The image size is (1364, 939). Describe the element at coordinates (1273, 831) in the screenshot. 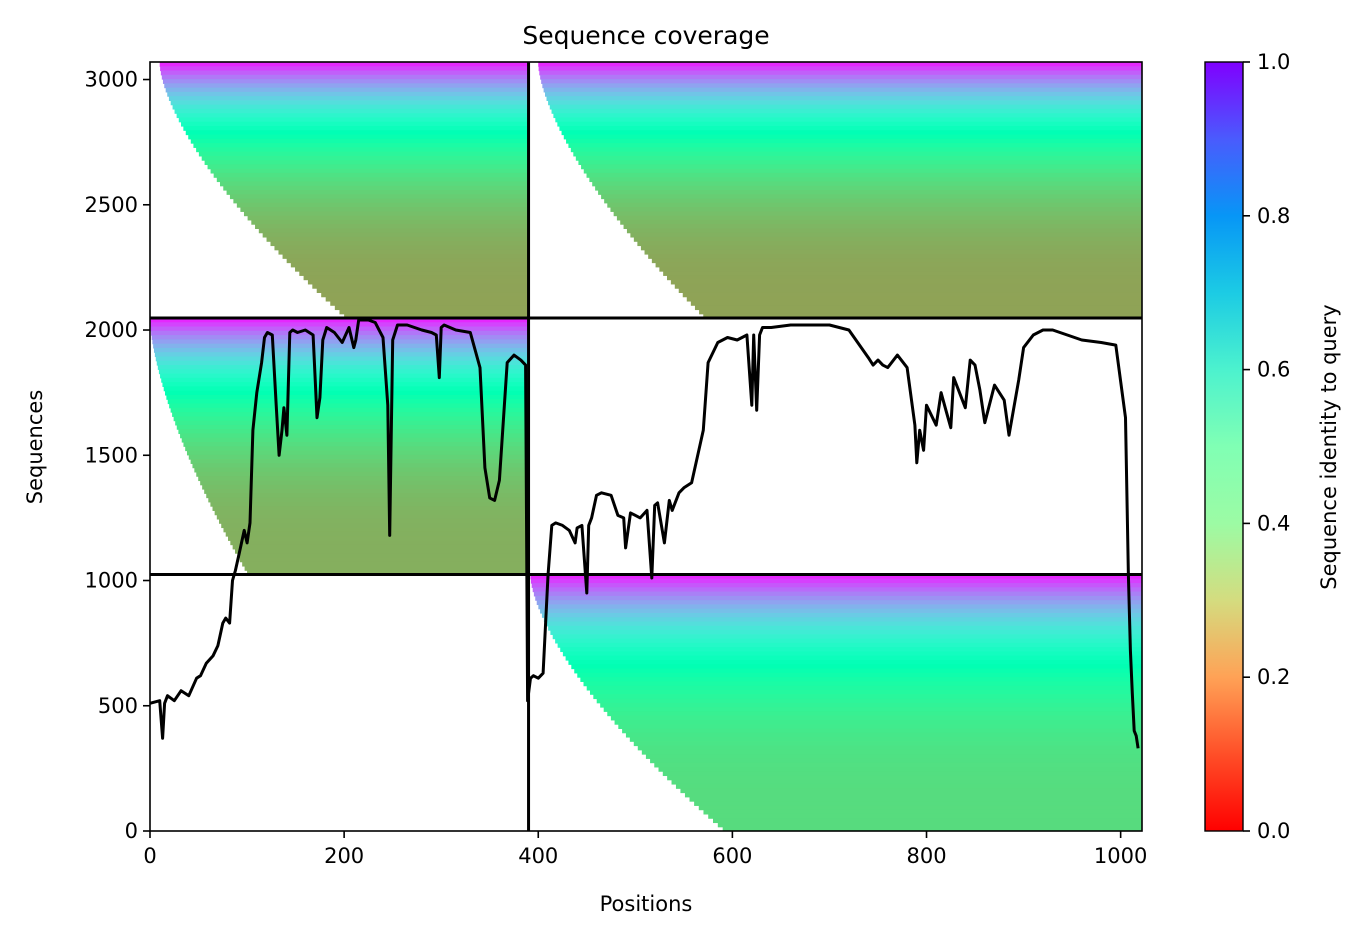

I see `colorbar-tick-label: 0.0` at that location.